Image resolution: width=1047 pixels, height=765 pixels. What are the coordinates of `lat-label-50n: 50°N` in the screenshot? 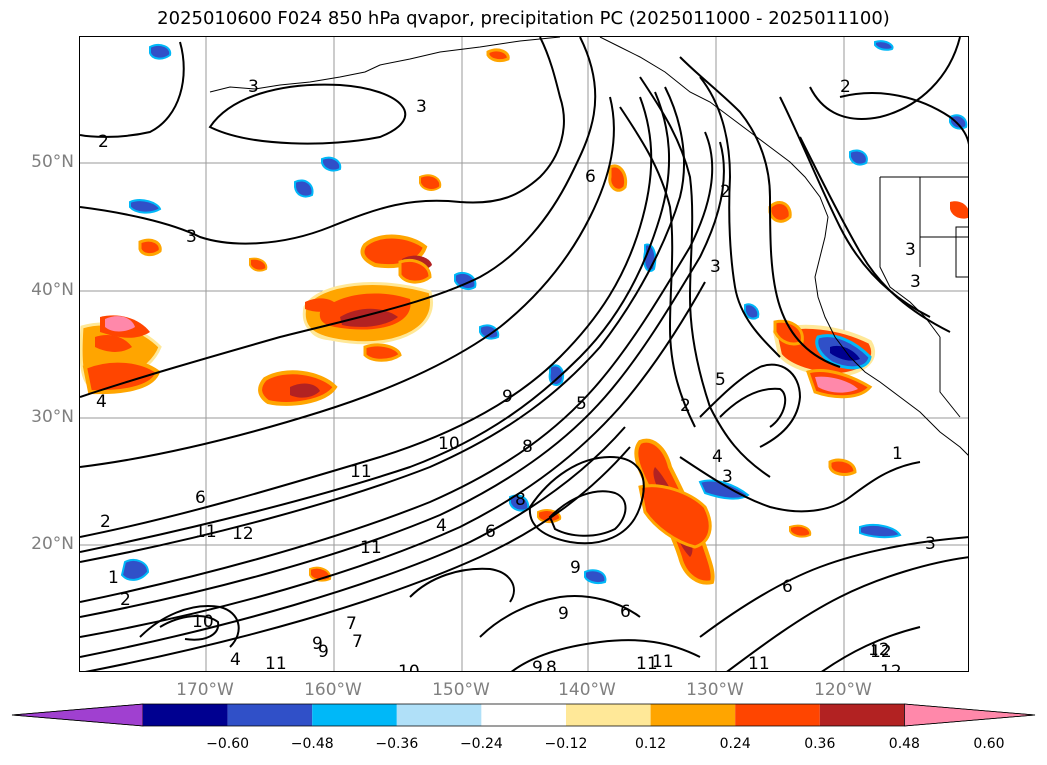 It's located at (52, 162).